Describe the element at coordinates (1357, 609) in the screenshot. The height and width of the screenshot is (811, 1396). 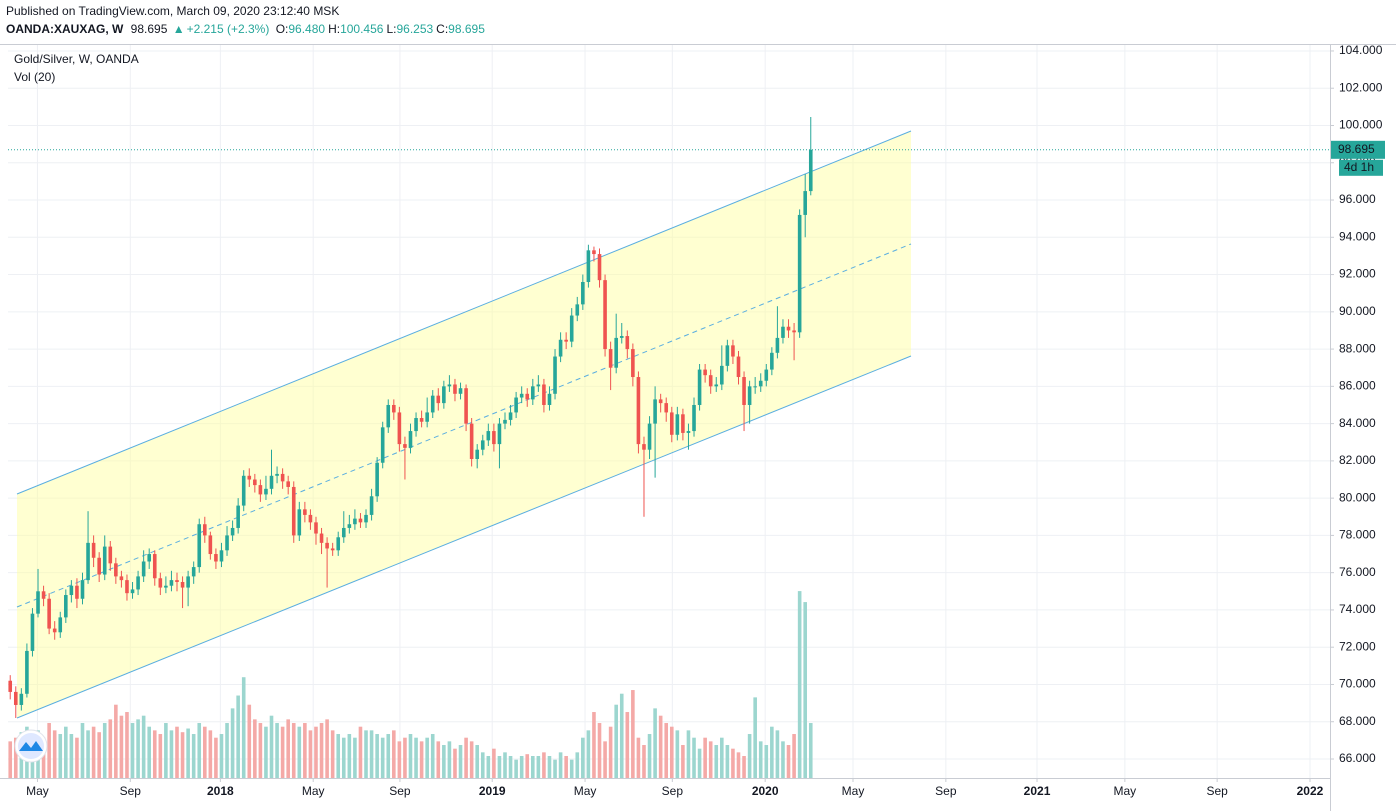
I see `y-tick-label: 74.000` at that location.